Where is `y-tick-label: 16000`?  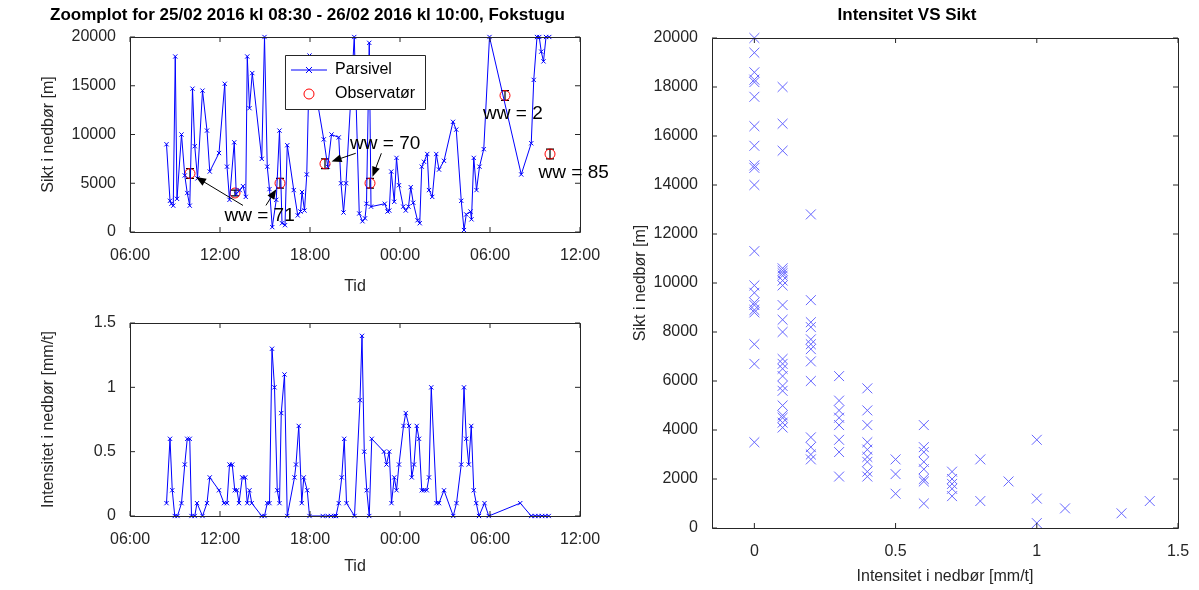
y-tick-label: 16000 is located at coordinates (676, 135).